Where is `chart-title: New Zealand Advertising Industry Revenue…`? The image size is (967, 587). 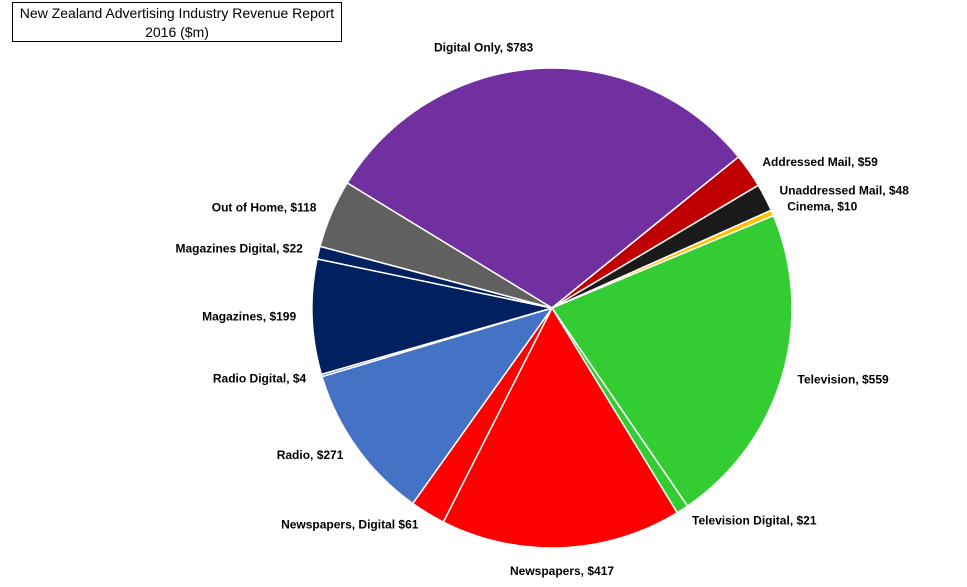
chart-title: New Zealand Advertising Industry Revenue… is located at coordinates (177, 22).